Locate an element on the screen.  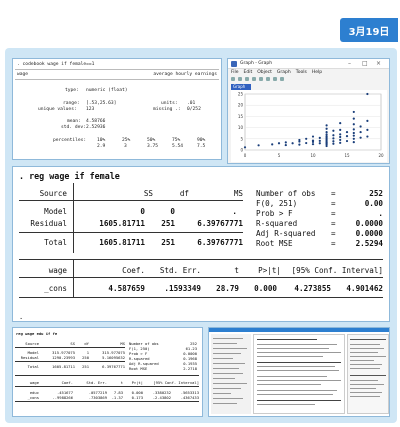
small-stat-label: F(1, 250) is located at coordinates (139, 348).